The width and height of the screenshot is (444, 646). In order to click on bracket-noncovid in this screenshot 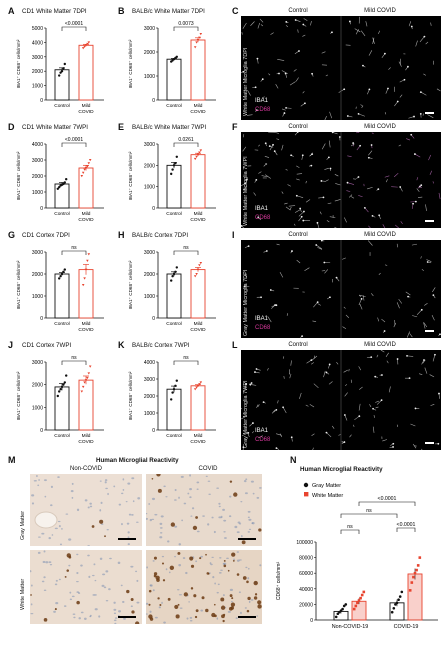, I will do `click(350, 531)`.